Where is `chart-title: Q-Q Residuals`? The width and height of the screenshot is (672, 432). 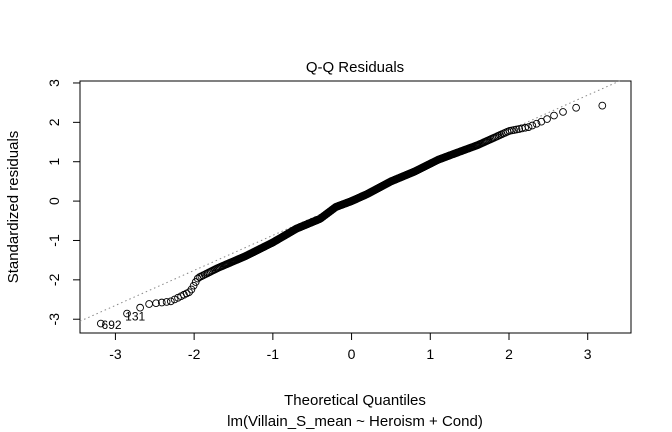 chart-title: Q-Q Residuals is located at coordinates (355, 67).